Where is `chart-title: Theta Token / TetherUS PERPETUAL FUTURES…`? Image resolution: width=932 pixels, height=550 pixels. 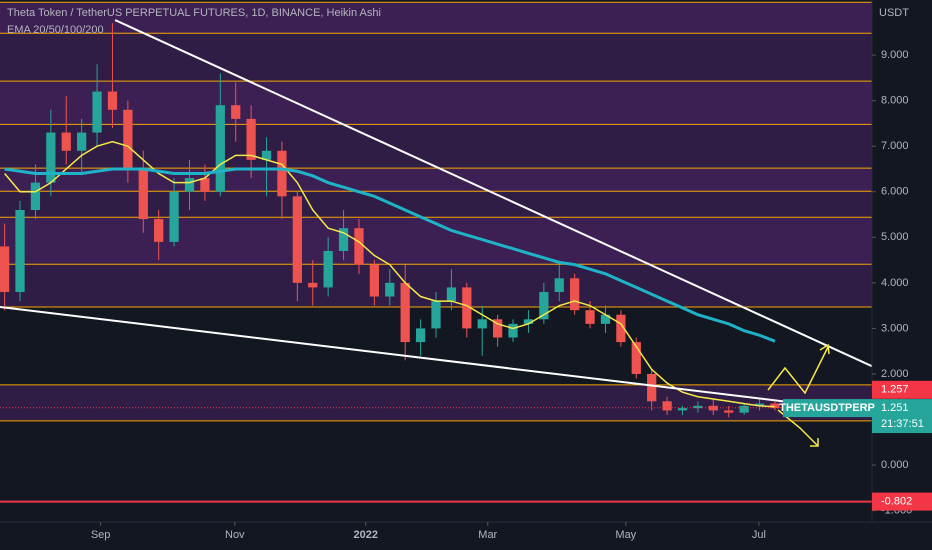
chart-title: Theta Token / TetherUS PERPETUAL FUTURES… is located at coordinates (194, 13).